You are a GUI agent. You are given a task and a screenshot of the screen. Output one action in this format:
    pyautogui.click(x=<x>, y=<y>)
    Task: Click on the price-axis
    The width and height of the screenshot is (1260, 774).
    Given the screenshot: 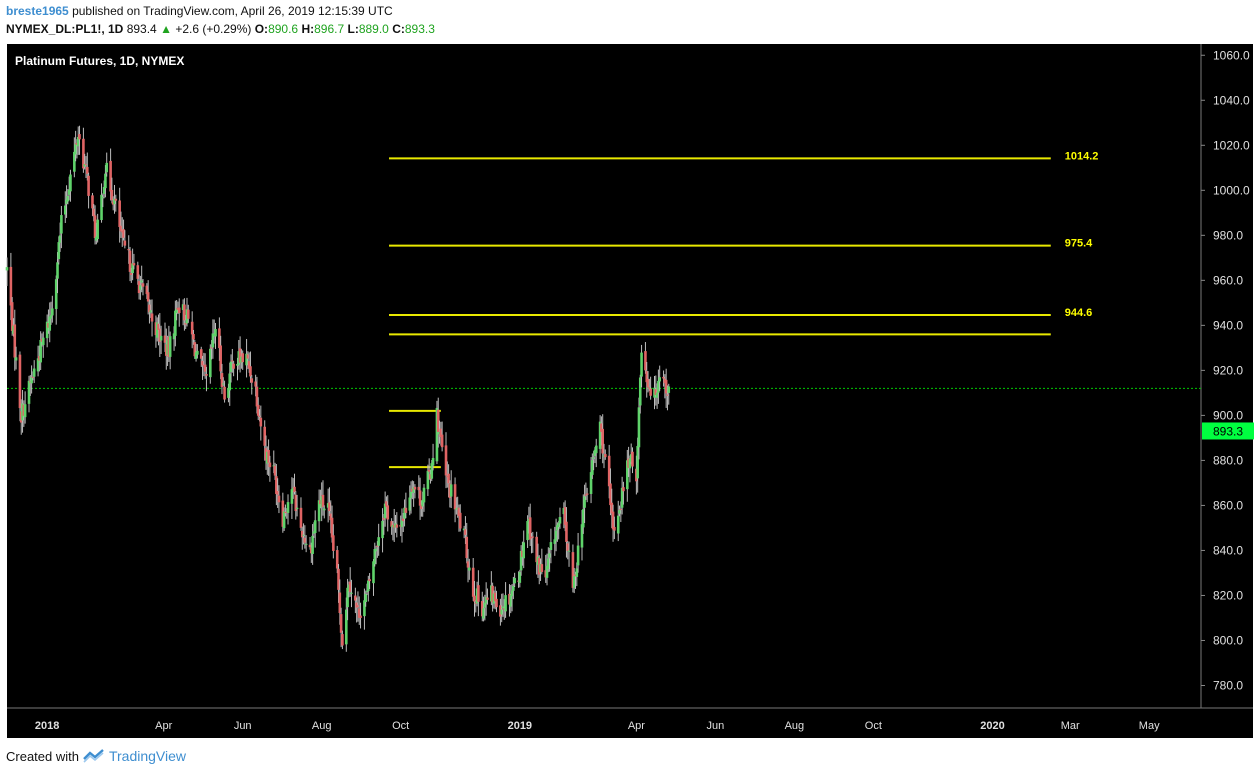 What is the action you would take?
    pyautogui.click(x=1227, y=376)
    